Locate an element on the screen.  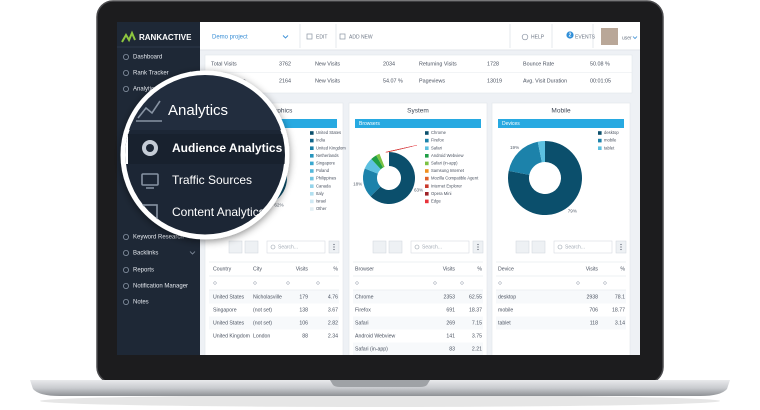
events-button: EVENTS is located at coordinates (585, 37).